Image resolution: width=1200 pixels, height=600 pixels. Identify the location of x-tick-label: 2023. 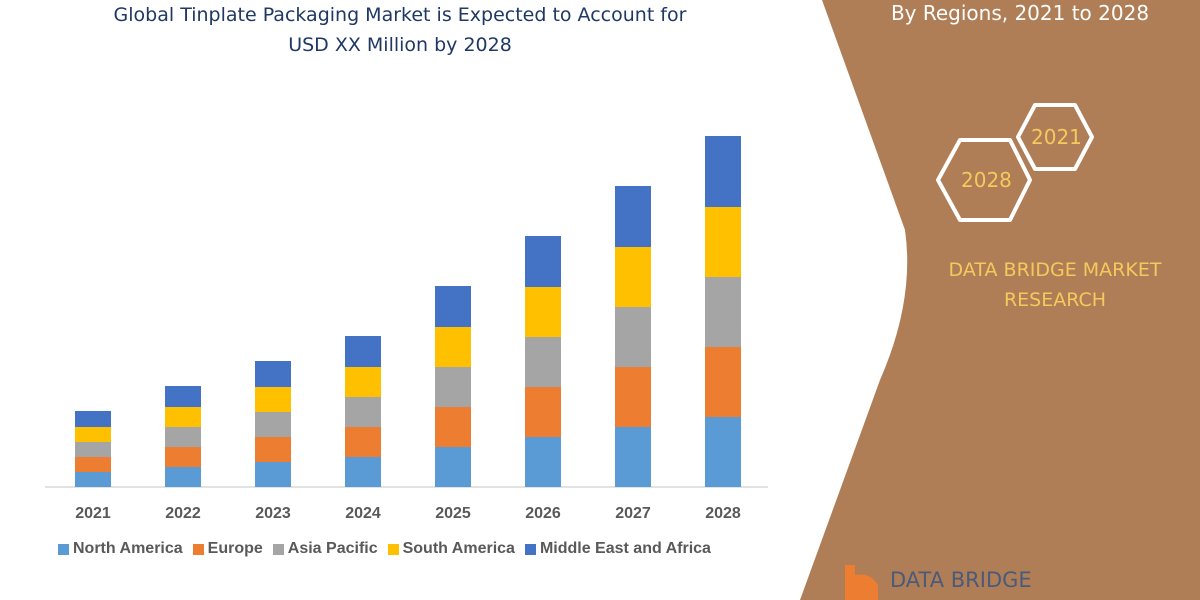
(273, 513).